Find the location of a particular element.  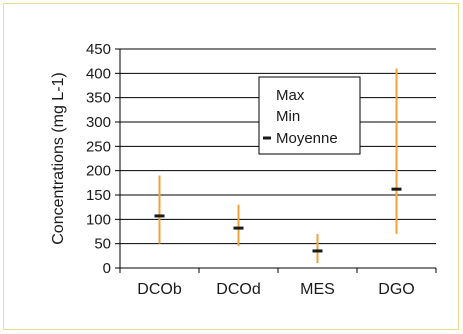

y-axis-ticks: 0 50 100 150 200 250 300 350 400 450 is located at coordinates (103, 159).